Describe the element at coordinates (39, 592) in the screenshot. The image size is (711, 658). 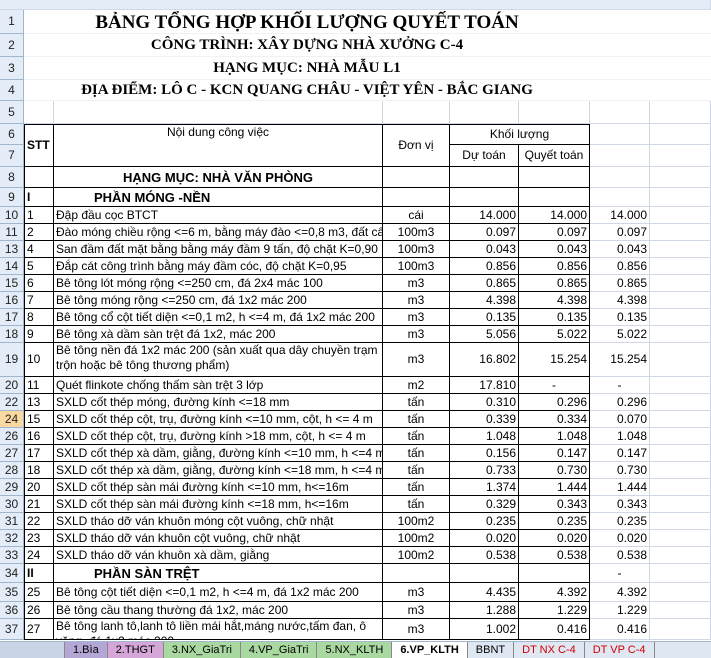
I see `cell: 25` at that location.